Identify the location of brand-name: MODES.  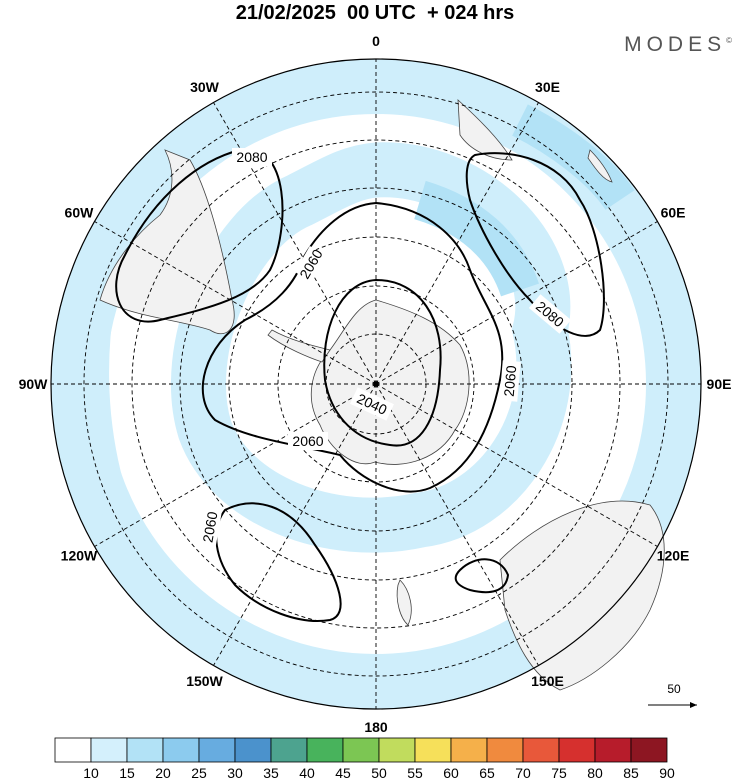
(675, 44).